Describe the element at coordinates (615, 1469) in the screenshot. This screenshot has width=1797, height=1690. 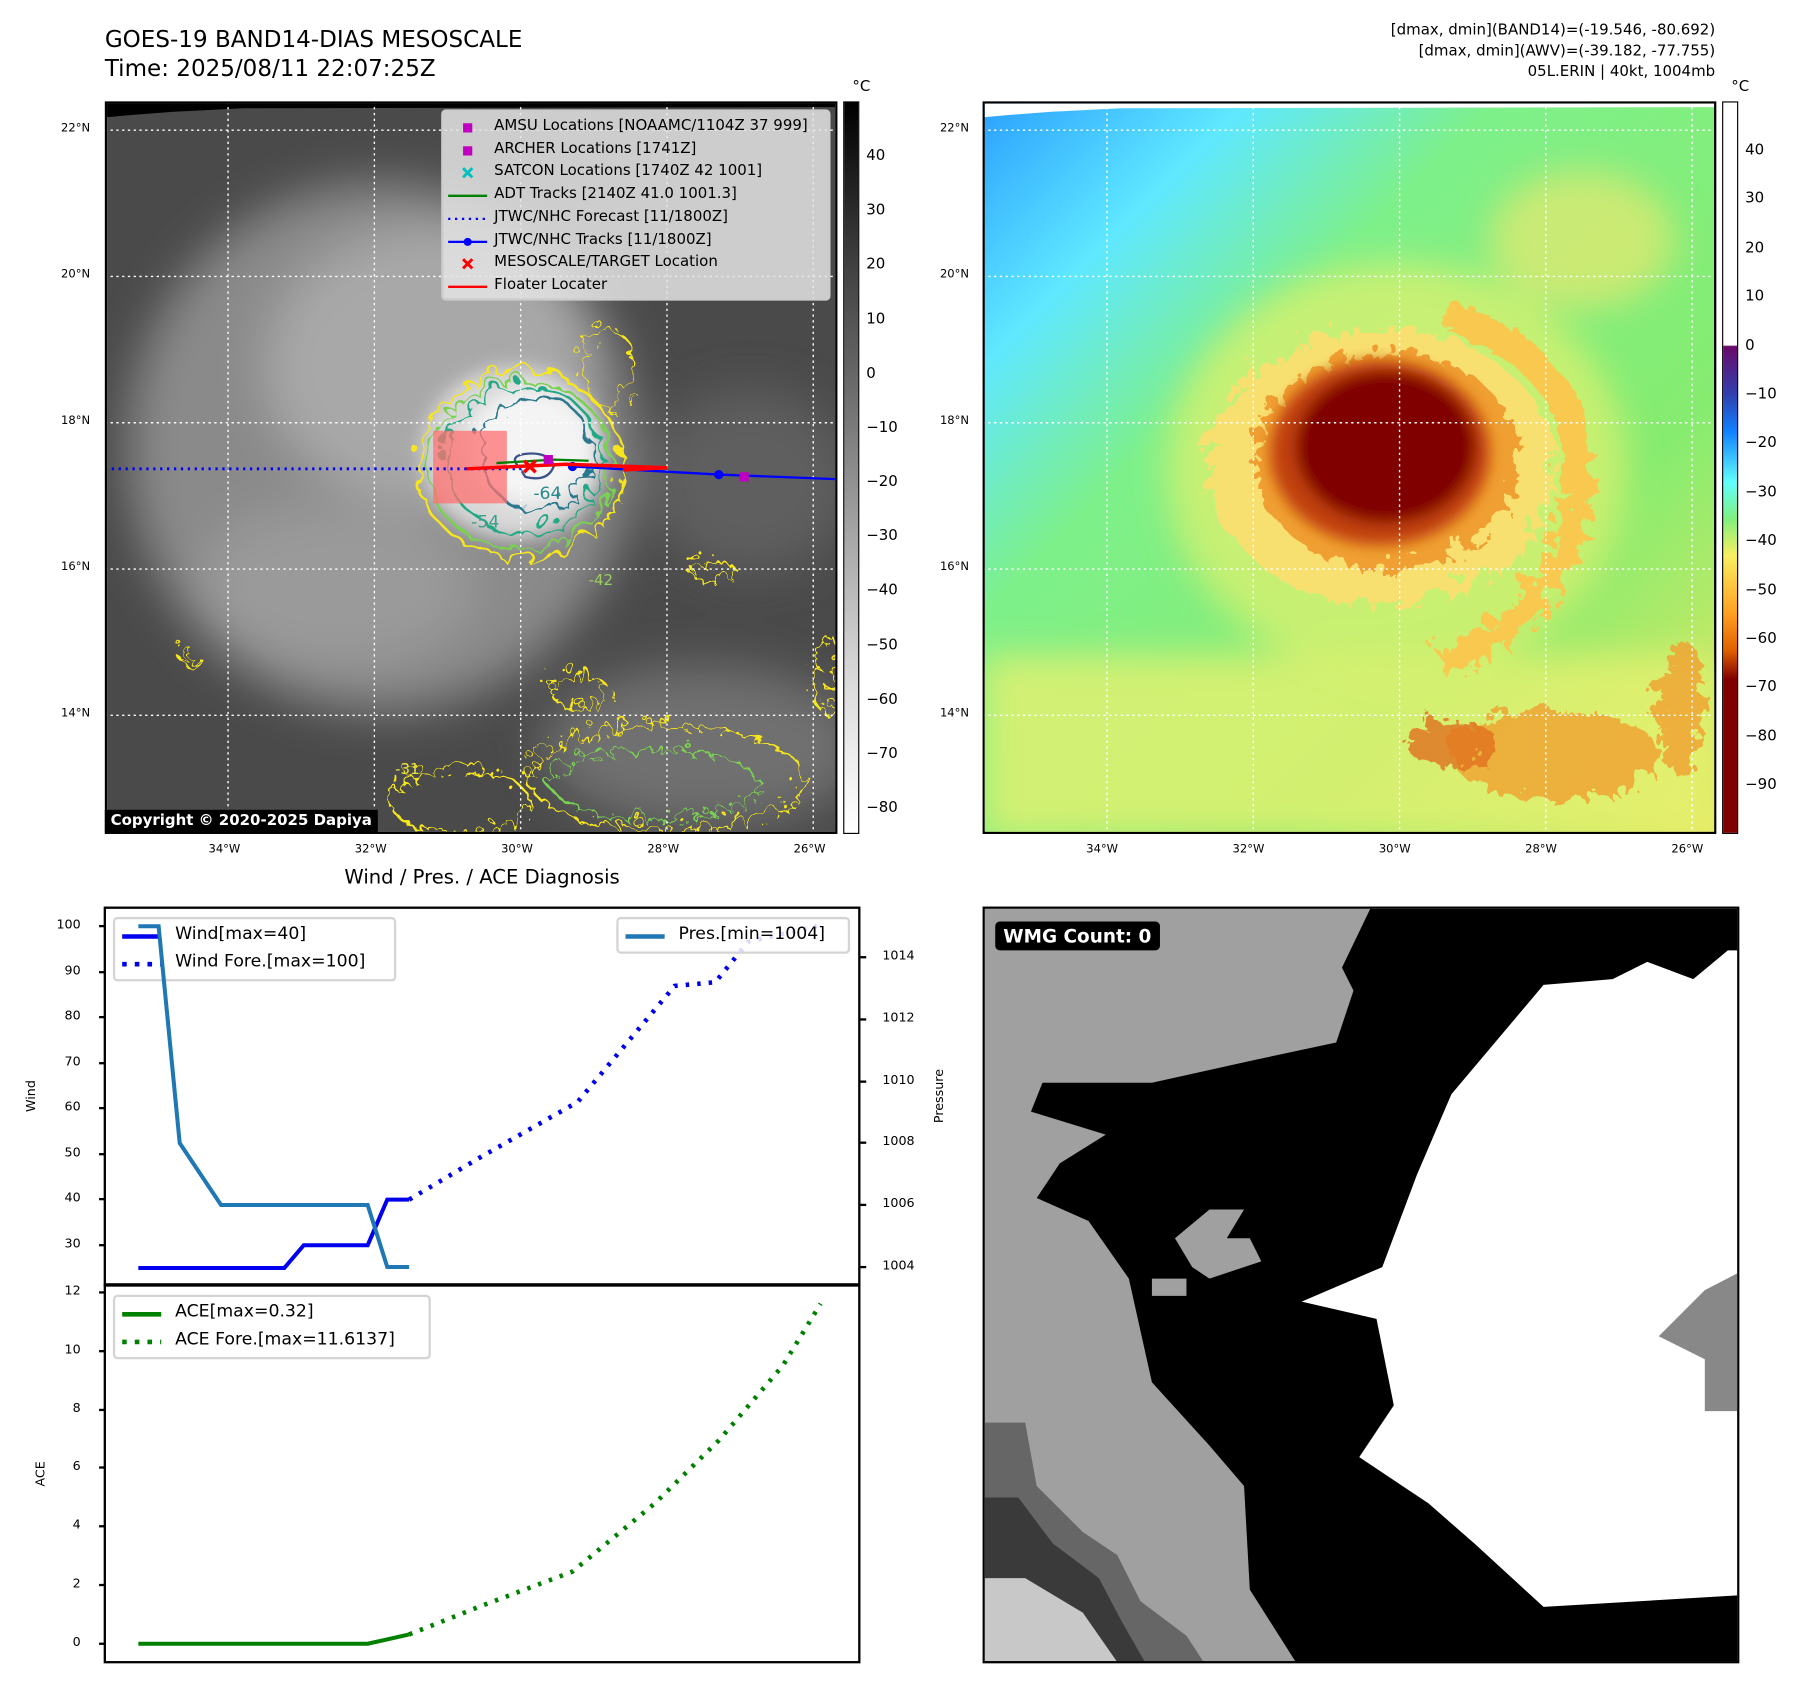
I see `series-line-ace-fore-` at that location.